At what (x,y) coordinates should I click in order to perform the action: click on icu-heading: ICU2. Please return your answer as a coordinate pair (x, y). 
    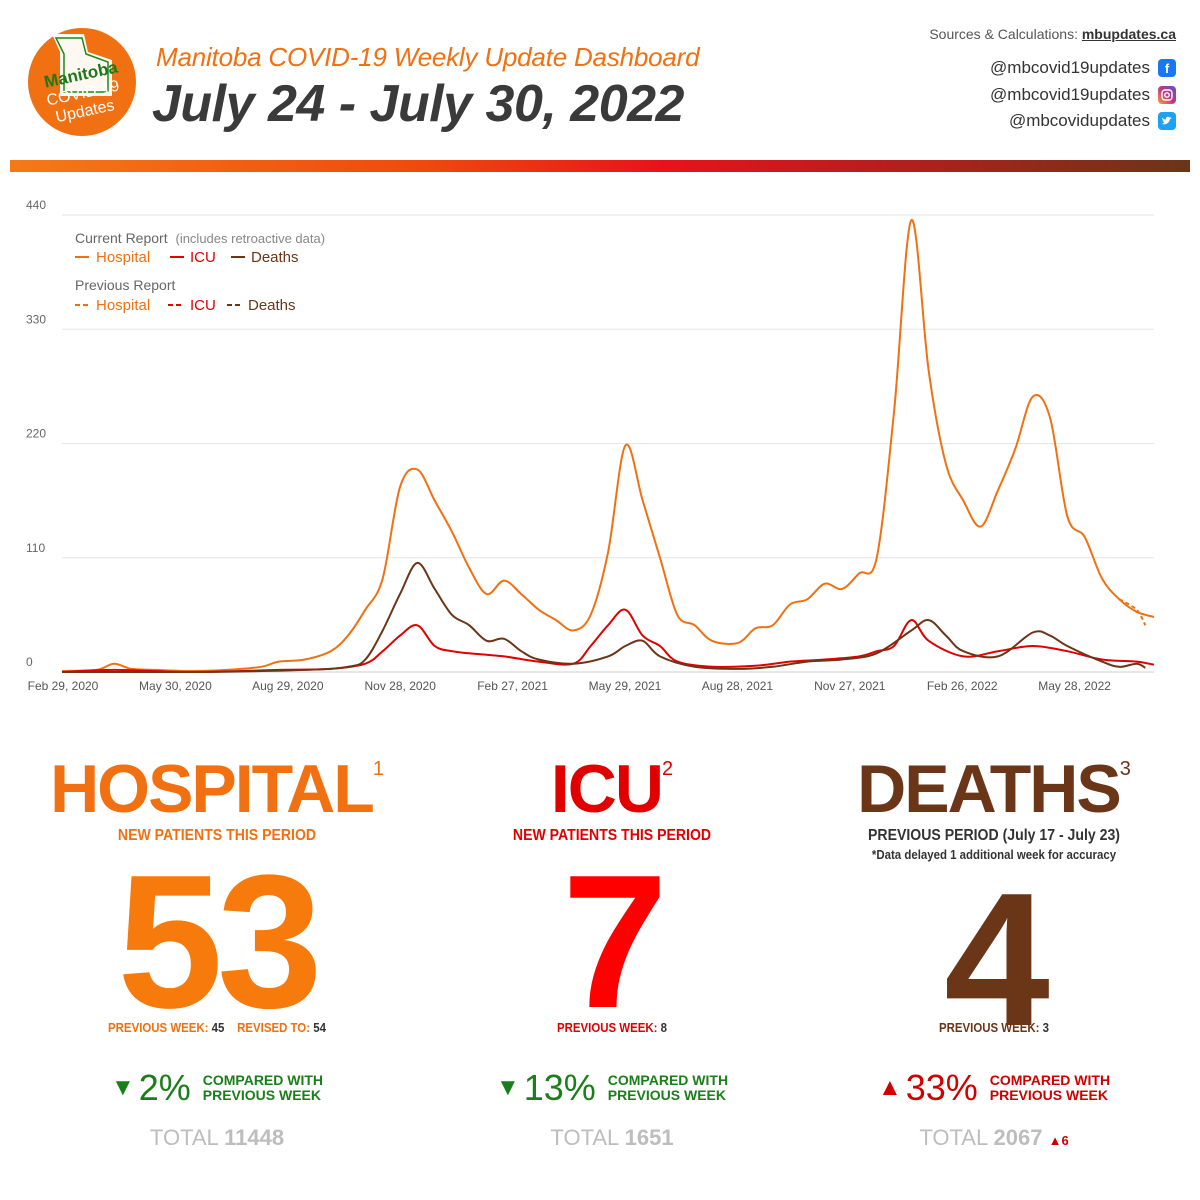
    Looking at the image, I should click on (612, 789).